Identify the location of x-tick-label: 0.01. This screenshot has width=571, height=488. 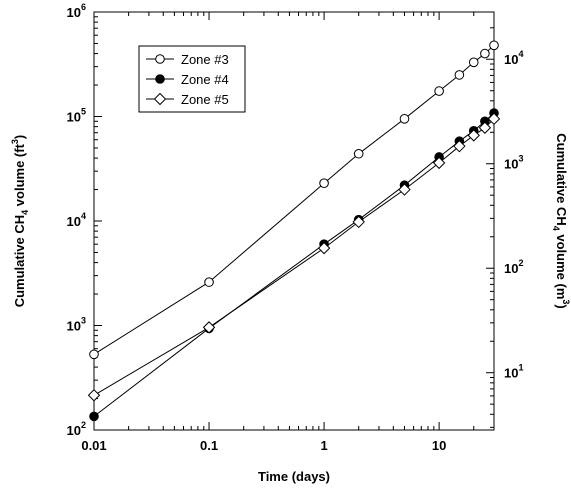
(93, 445).